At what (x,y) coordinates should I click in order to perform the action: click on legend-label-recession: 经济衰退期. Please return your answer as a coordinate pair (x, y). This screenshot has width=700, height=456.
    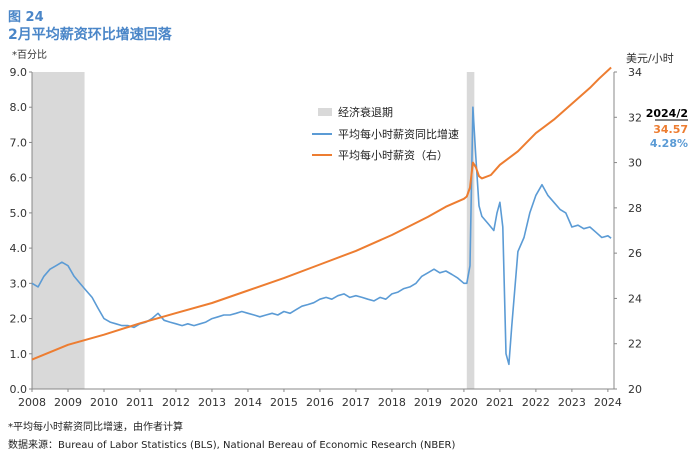
    Looking at the image, I should click on (365, 112).